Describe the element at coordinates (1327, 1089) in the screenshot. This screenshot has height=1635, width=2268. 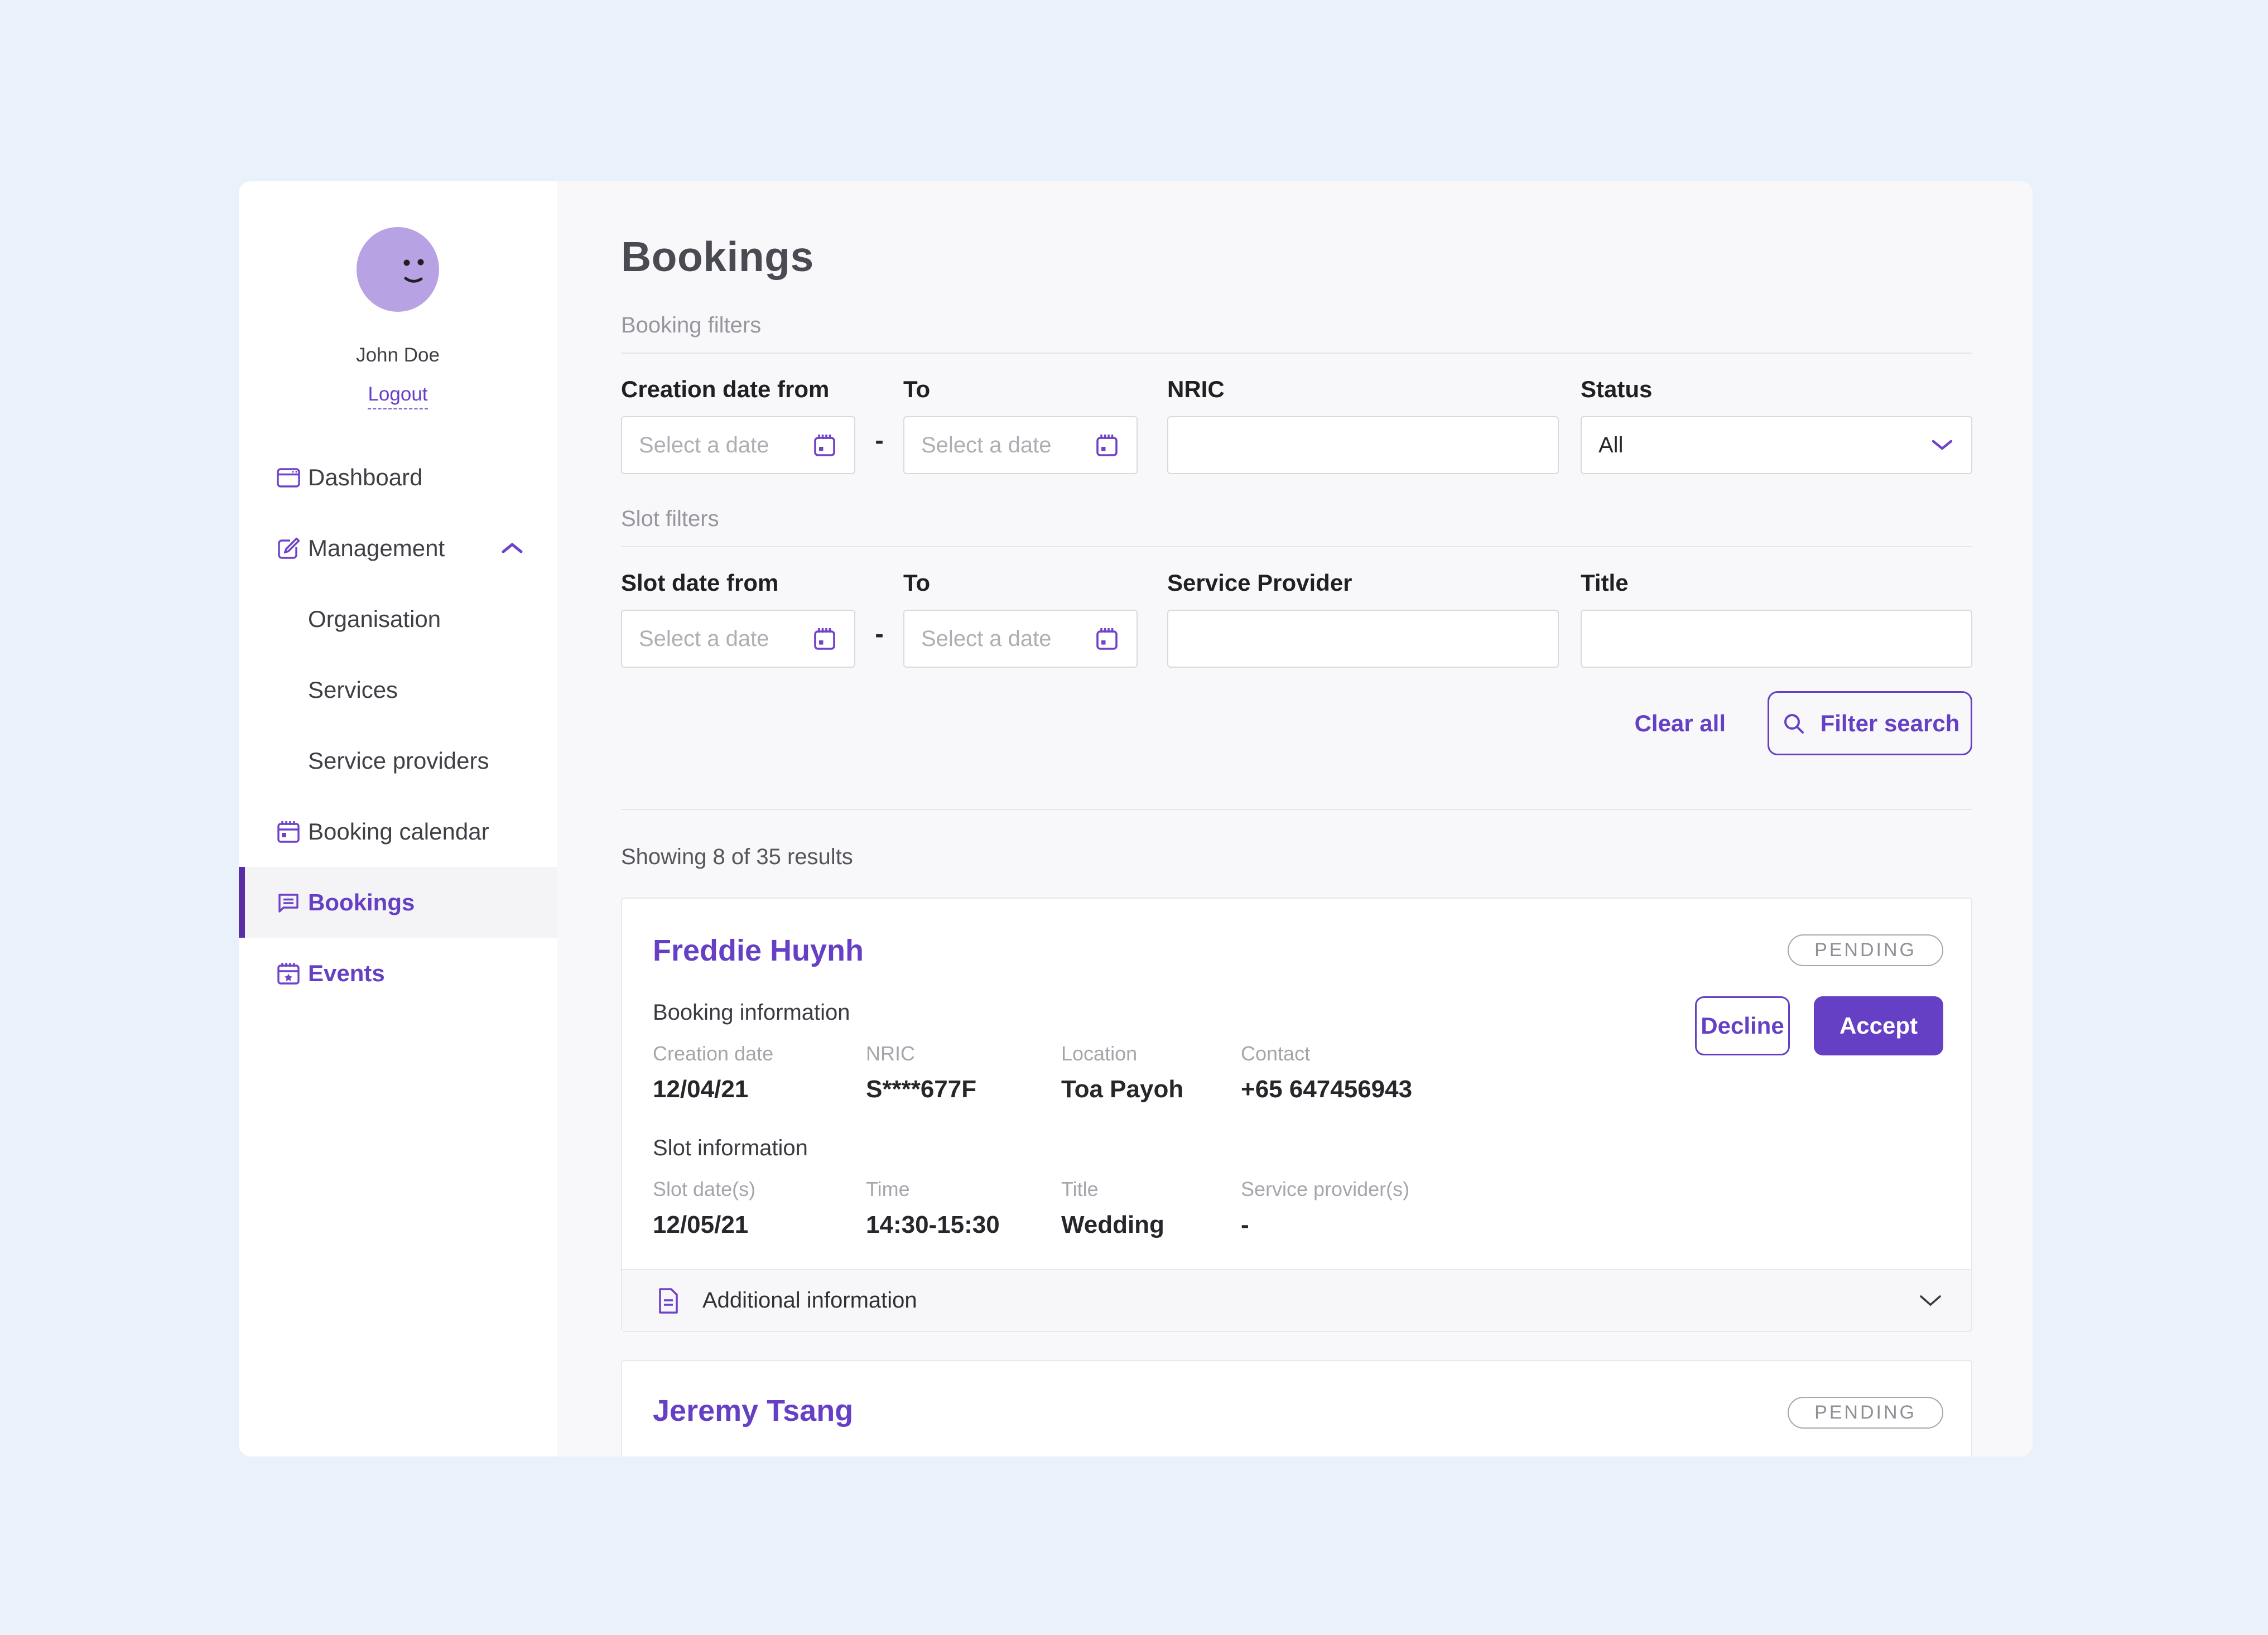
I see `field-value: +65 647456943` at that location.